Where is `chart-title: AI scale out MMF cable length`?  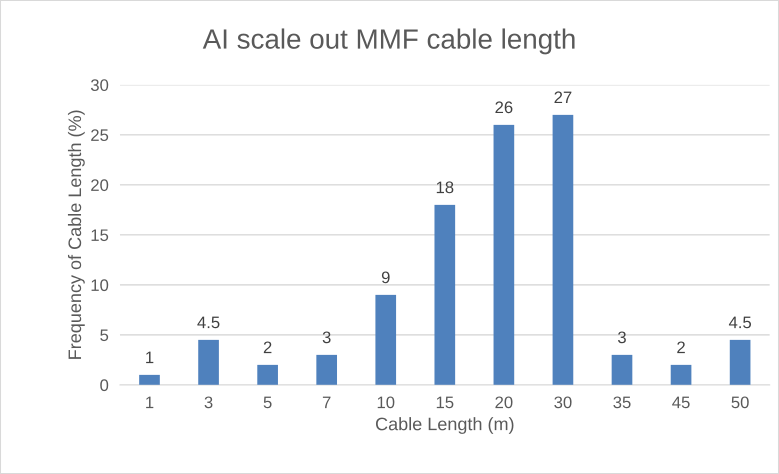
chart-title: AI scale out MMF cable length is located at coordinates (388, 41).